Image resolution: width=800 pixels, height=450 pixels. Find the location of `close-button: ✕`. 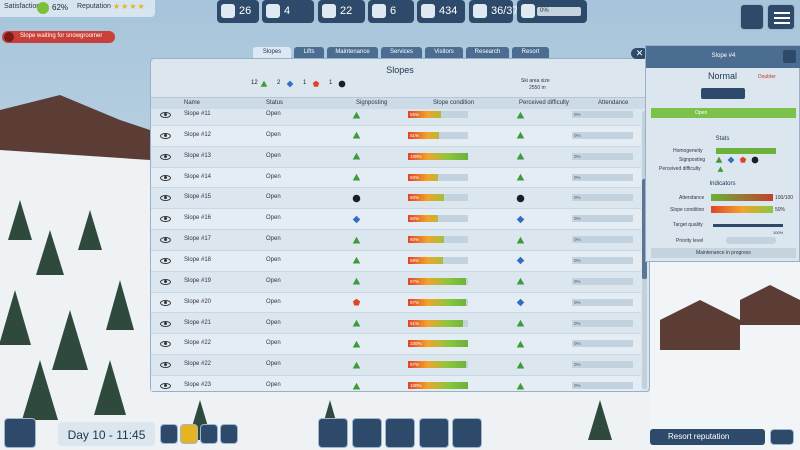

close-button: ✕ is located at coordinates (639, 53).